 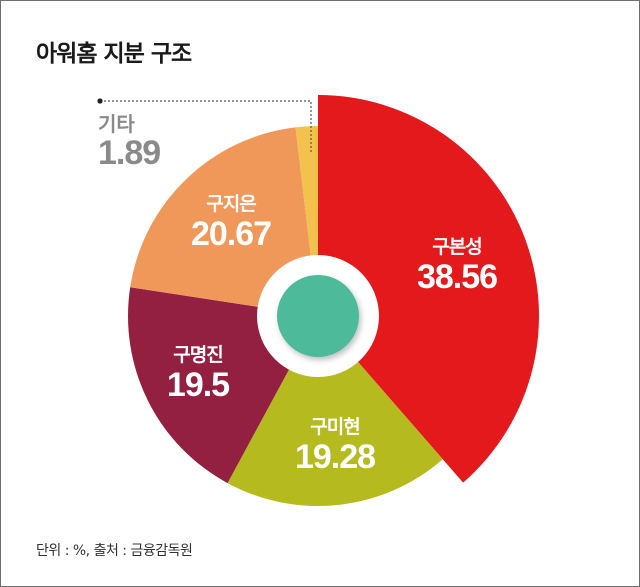 I want to click on slice-value: 19.28, so click(x=335, y=457).